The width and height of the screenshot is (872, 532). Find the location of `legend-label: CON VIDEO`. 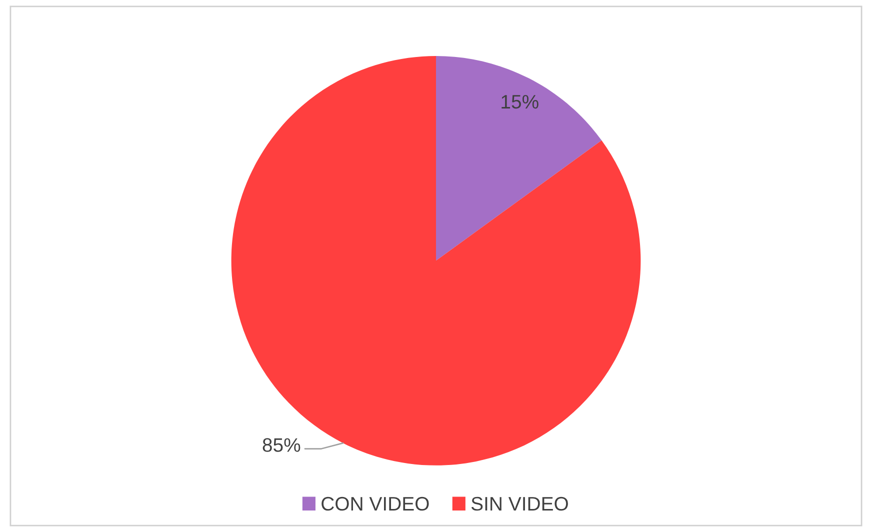

legend-label: CON VIDEO is located at coordinates (375, 503).